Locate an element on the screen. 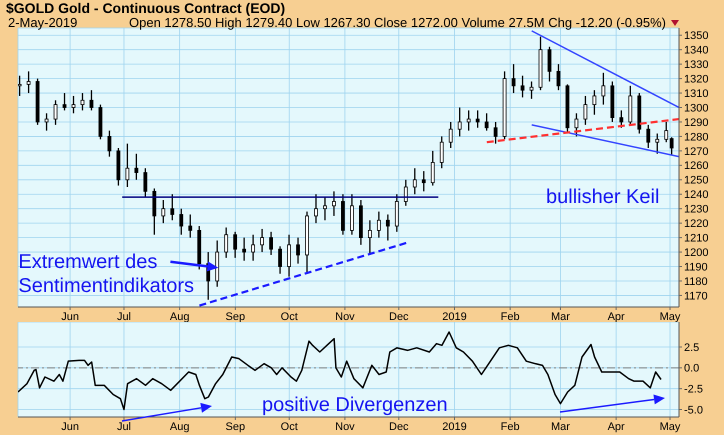  y-tick-label: 1180 is located at coordinates (696, 282).